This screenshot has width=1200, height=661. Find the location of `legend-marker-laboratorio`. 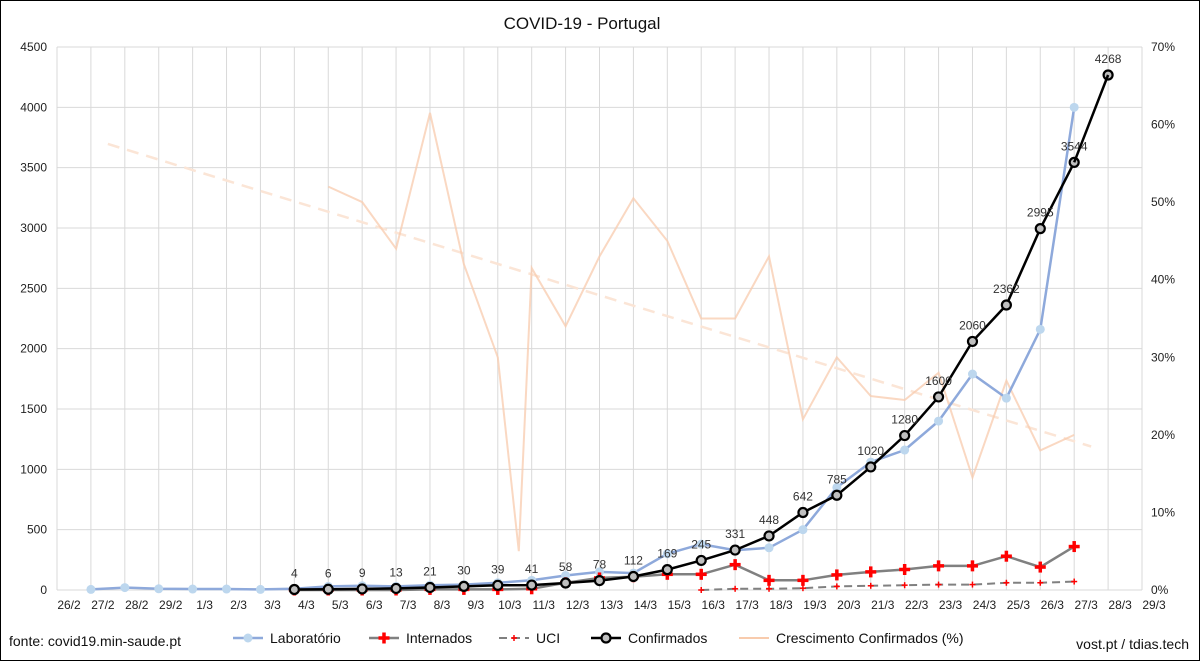

legend-marker-laboratorio is located at coordinates (248, 638).